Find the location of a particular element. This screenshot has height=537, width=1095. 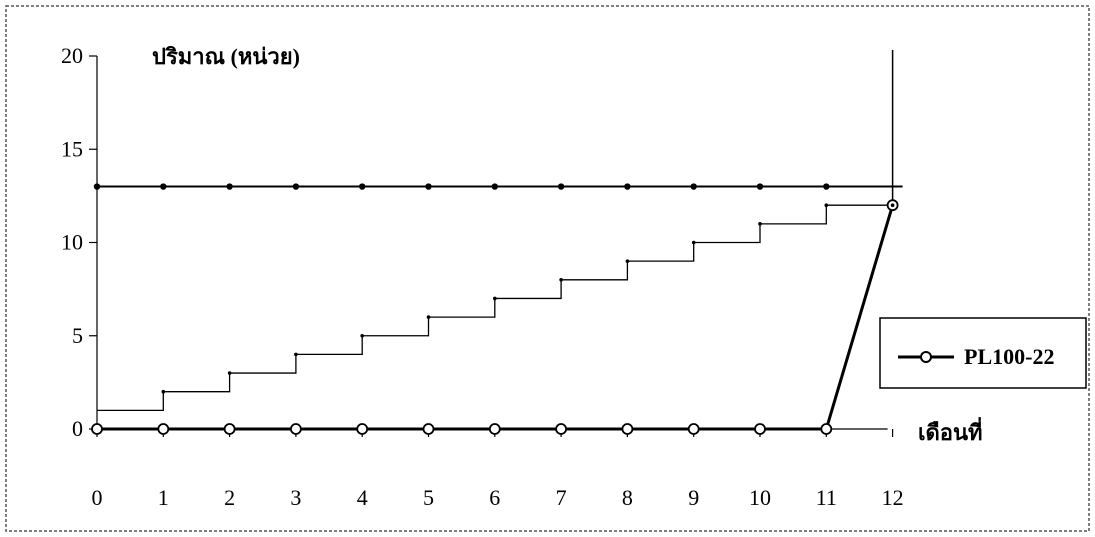

pl100-22-series-point-center is located at coordinates (892, 205).